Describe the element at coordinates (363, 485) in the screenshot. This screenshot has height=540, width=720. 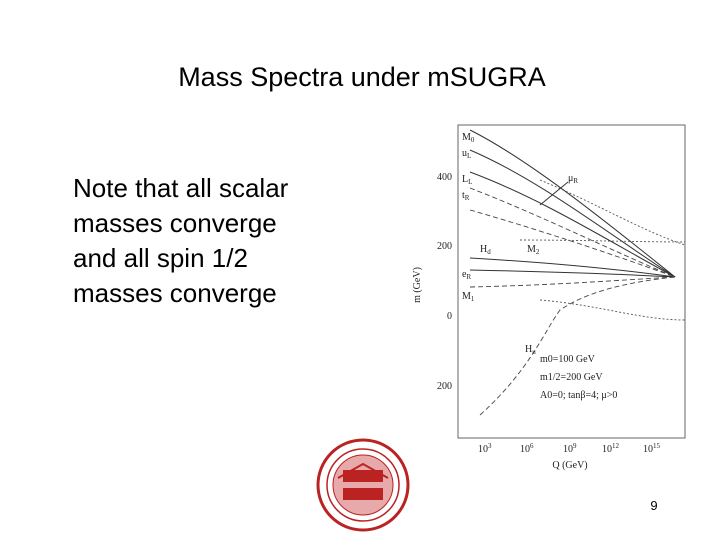
I see `university-seal` at that location.